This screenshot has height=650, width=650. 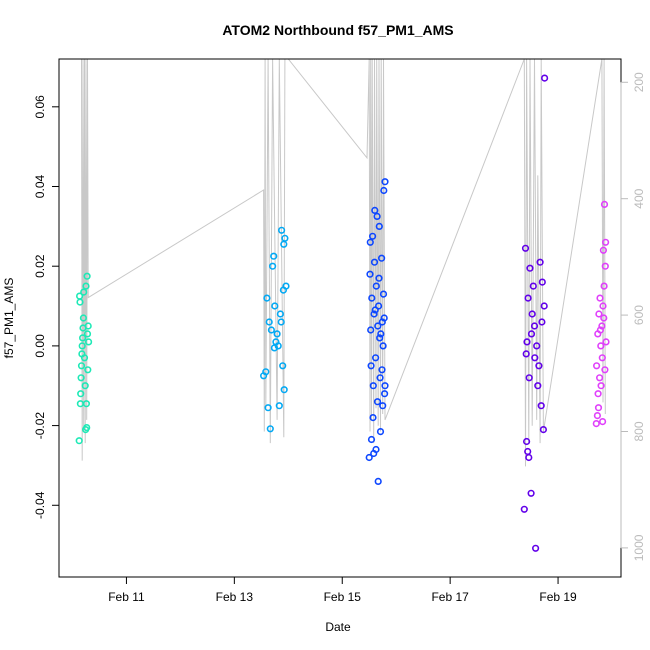 I want to click on secondary-y-tick-label: 600, so click(x=639, y=315).